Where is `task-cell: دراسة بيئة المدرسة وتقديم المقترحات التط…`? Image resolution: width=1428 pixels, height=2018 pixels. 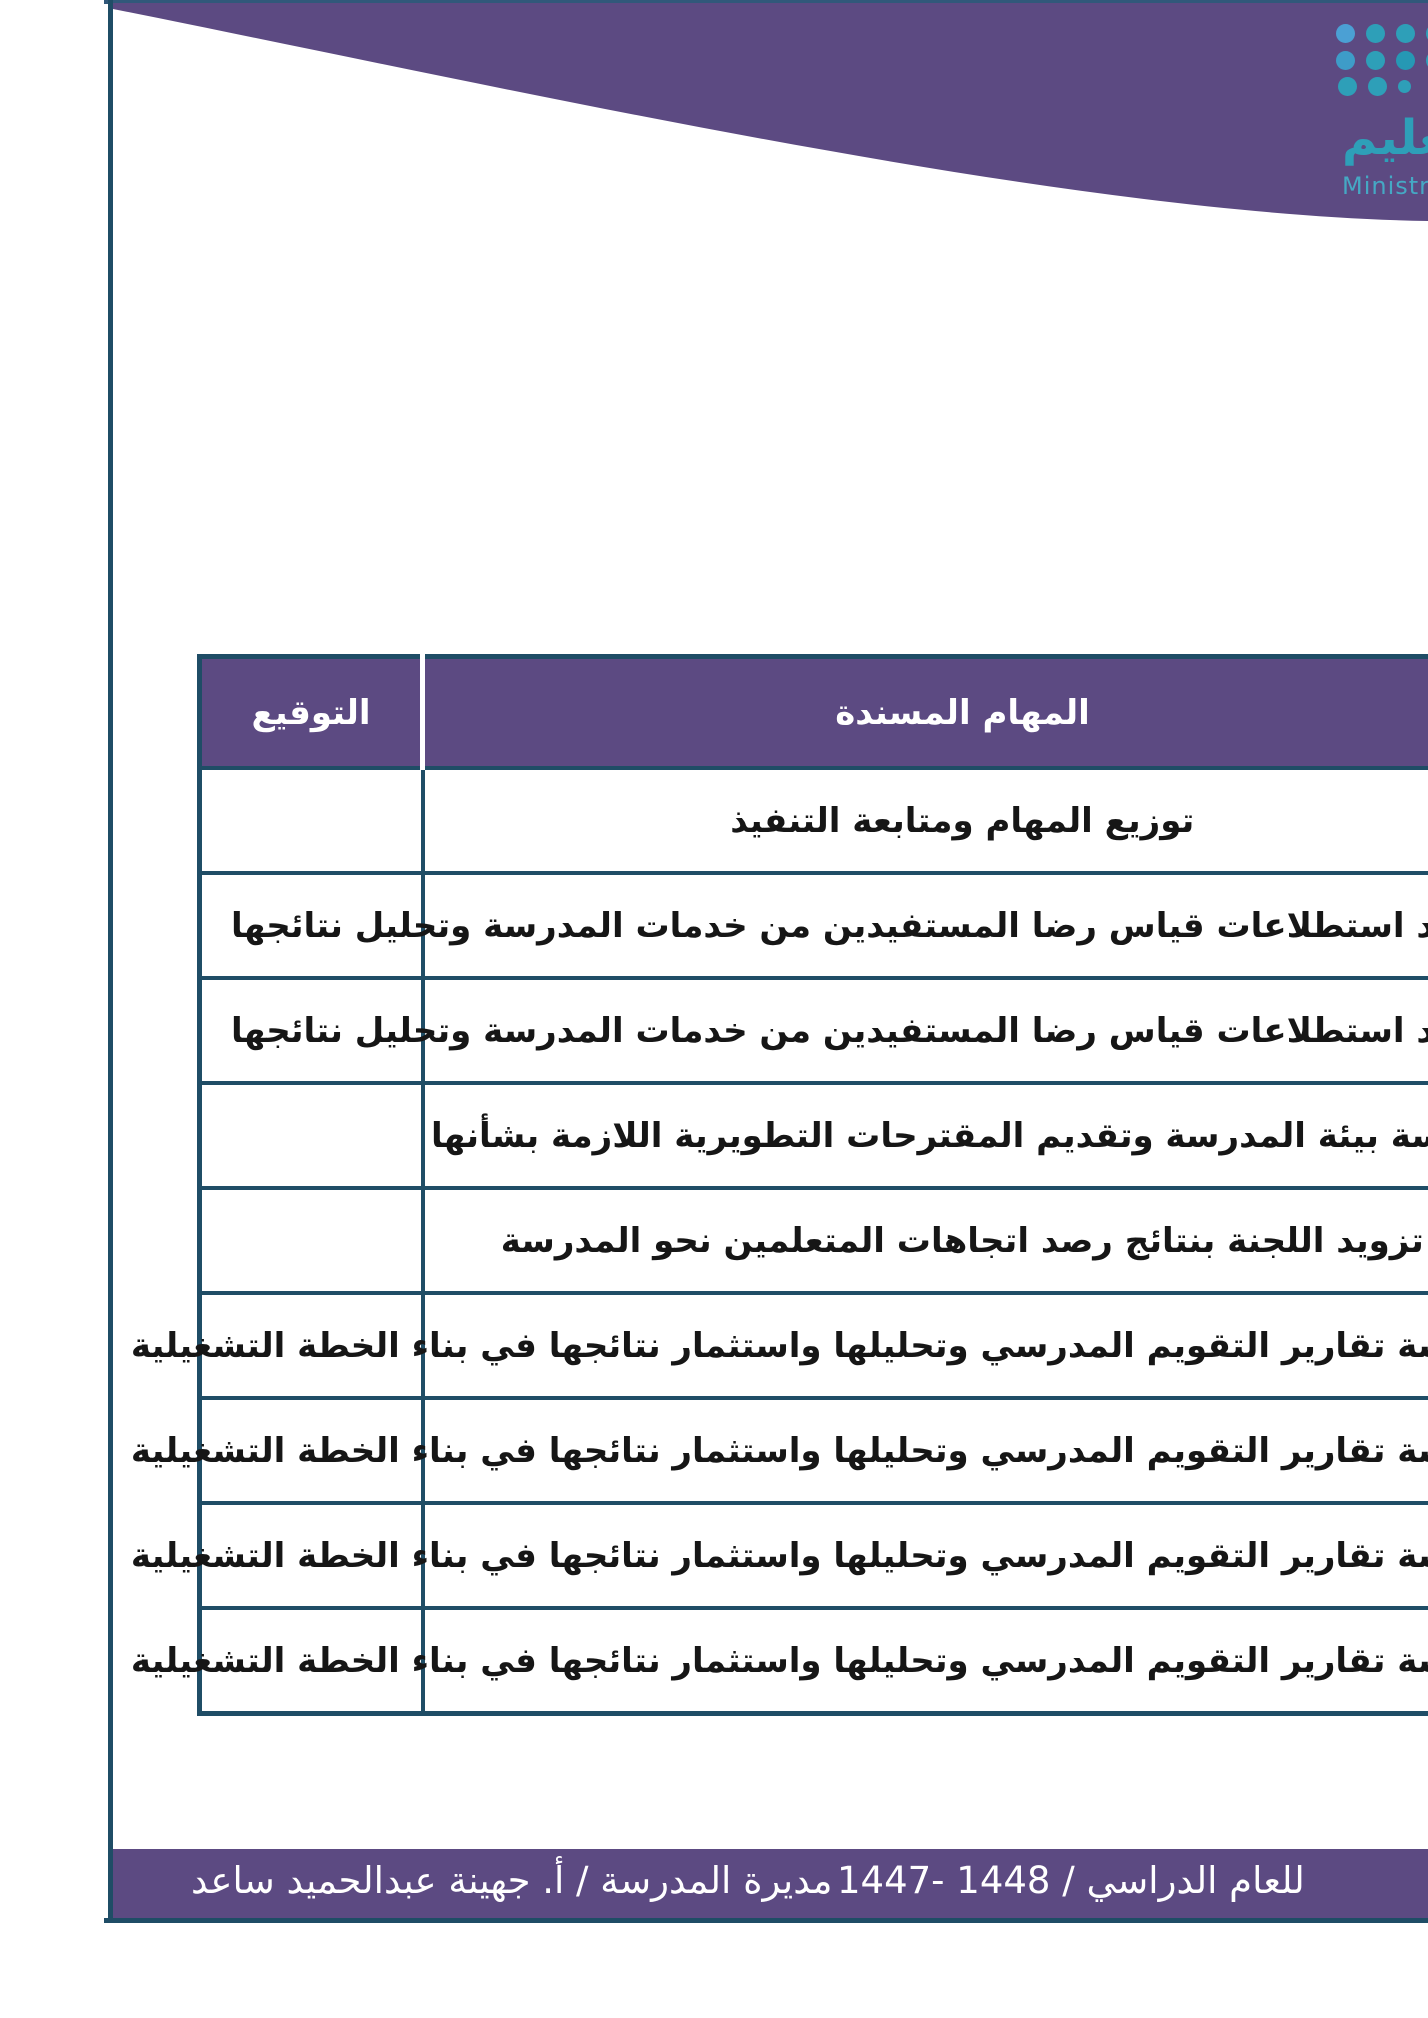
task-cell: دراسة بيئة المدرسة وتقديم المقترحات التط… is located at coordinates (924, 1135).